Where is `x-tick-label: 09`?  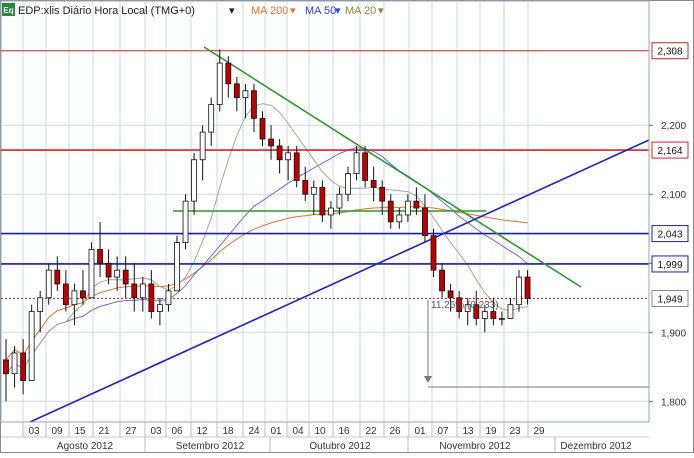 x-tick-label: 09 is located at coordinates (57, 431).